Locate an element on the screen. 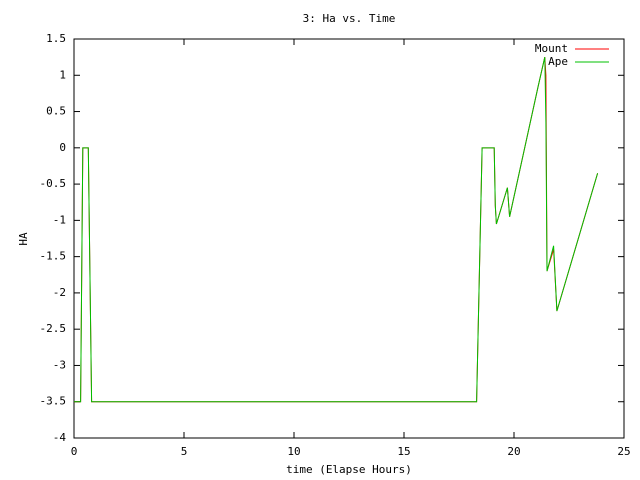  y-tick-label: -3.5 is located at coordinates (53, 401).